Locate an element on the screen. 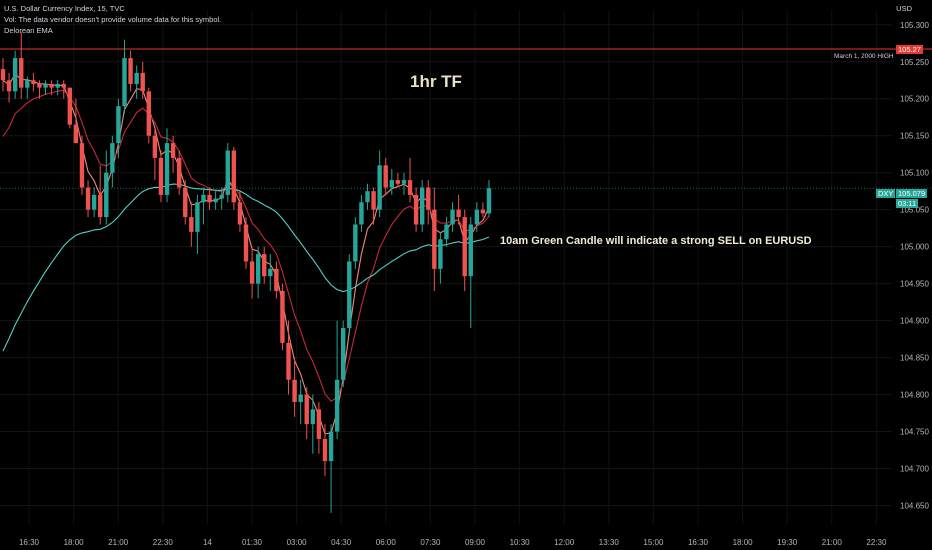 The height and width of the screenshot is (550, 932). y-tick-label: 104.850 is located at coordinates (914, 358).